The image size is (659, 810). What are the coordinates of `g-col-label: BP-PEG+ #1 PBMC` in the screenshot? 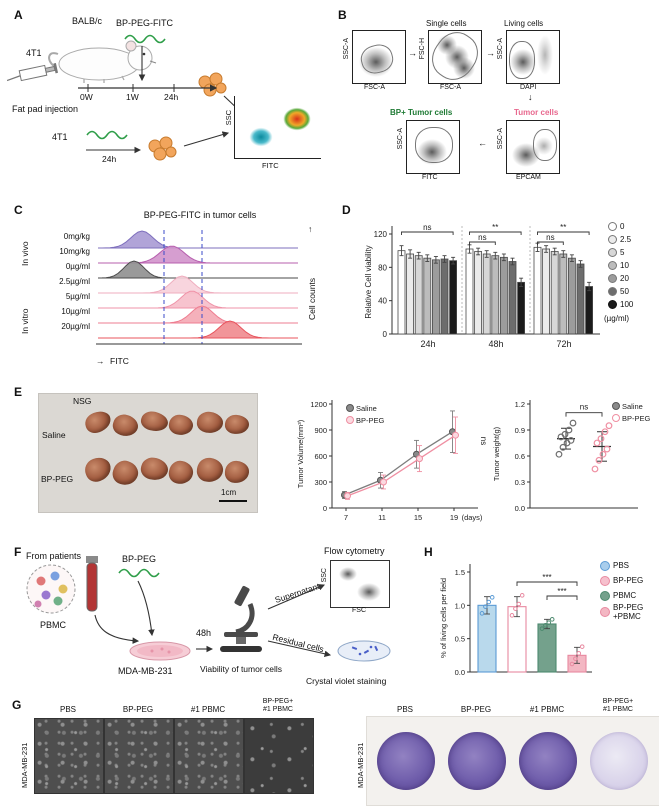 It's located at (278, 706).